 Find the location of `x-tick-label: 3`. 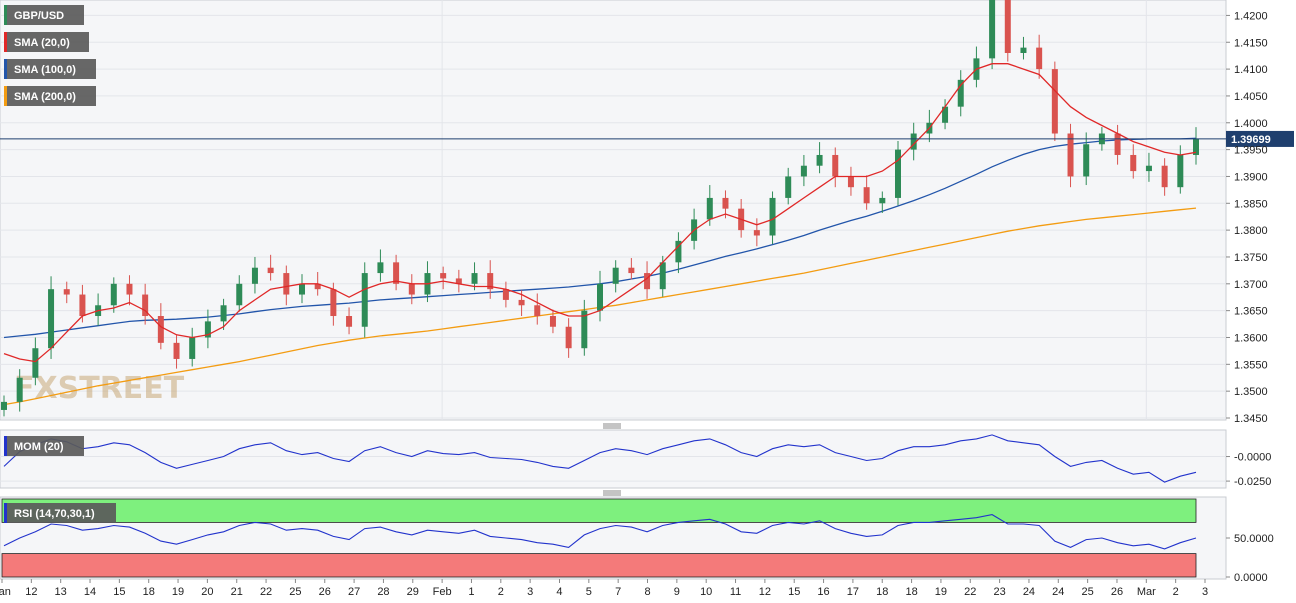

x-tick-label: 3 is located at coordinates (1205, 592).